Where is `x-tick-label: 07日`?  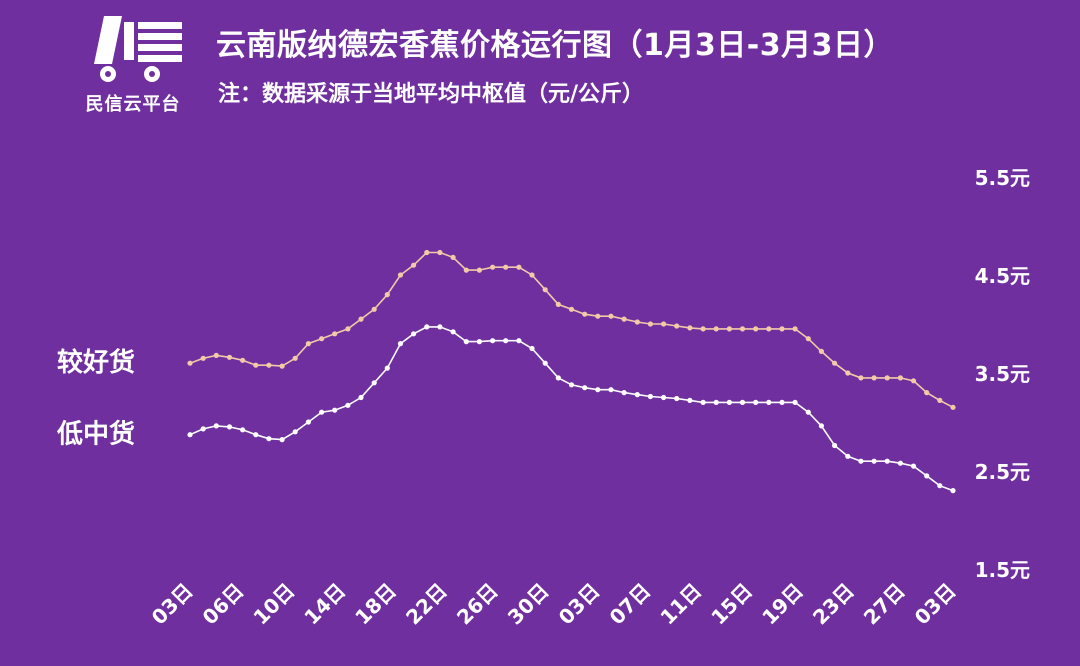
x-tick-label: 07日 is located at coordinates (630, 604).